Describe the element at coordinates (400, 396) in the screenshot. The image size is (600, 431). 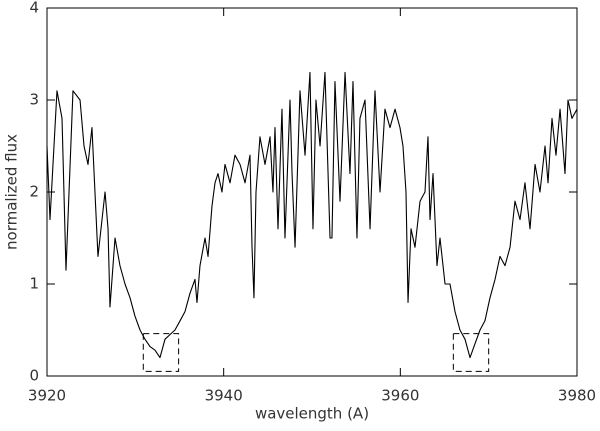
I see `x-tick-label: 3960` at that location.